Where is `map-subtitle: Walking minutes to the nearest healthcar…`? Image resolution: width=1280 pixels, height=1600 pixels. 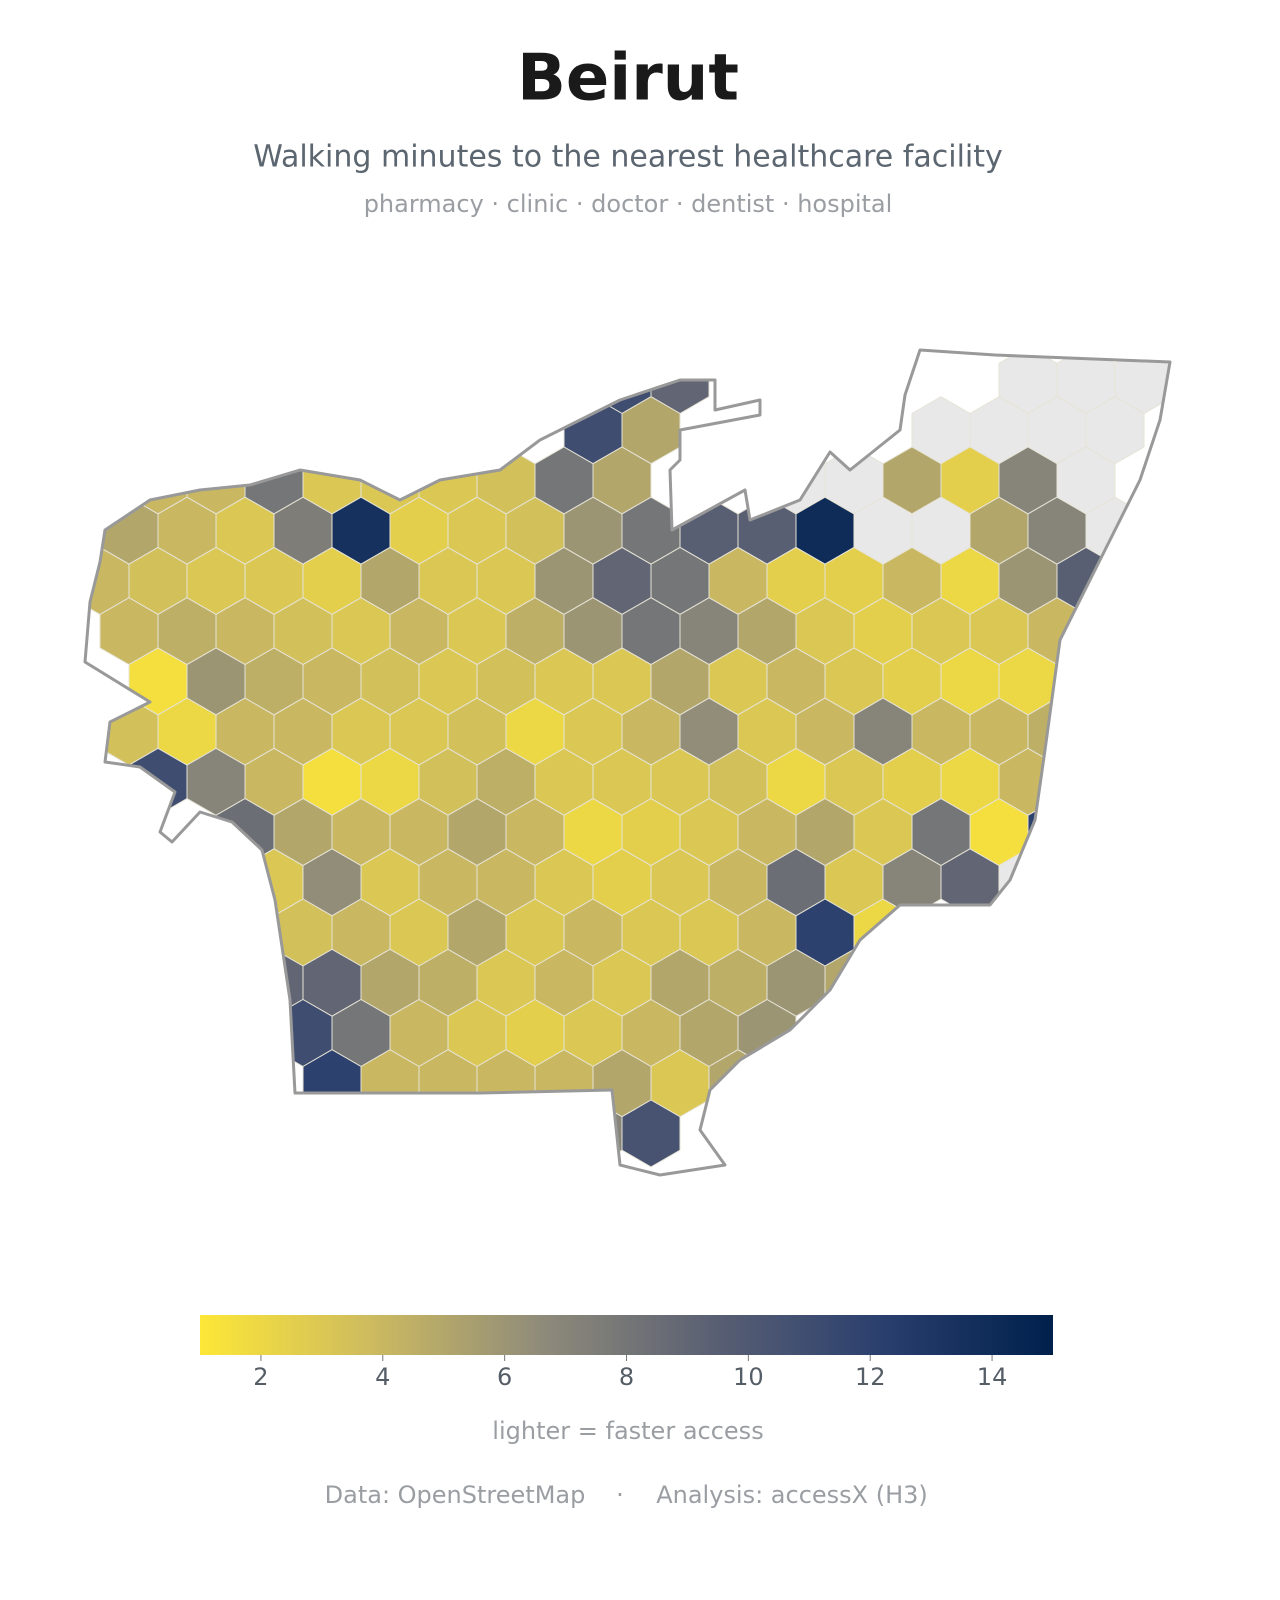 map-subtitle: Walking minutes to the nearest healthcar… is located at coordinates (628, 157).